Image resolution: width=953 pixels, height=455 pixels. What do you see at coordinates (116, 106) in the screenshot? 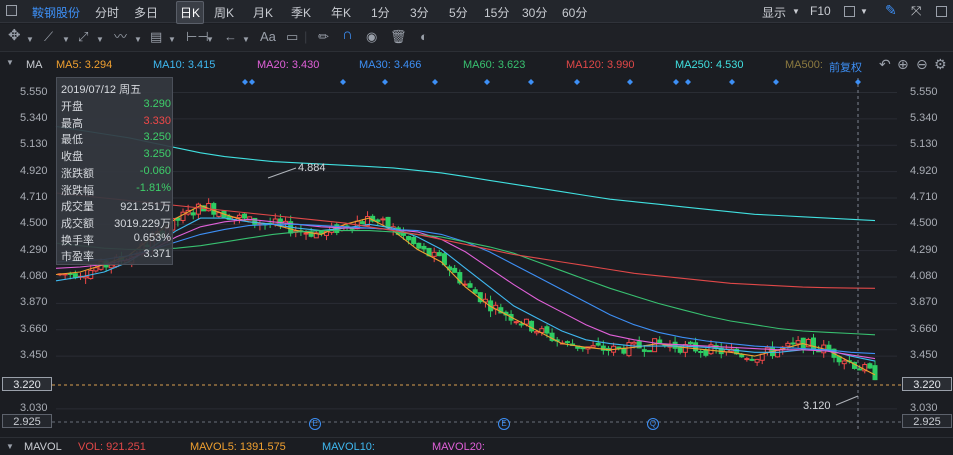
I see `tooltip-row: 开盘 3.290` at bounding box center [116, 106].